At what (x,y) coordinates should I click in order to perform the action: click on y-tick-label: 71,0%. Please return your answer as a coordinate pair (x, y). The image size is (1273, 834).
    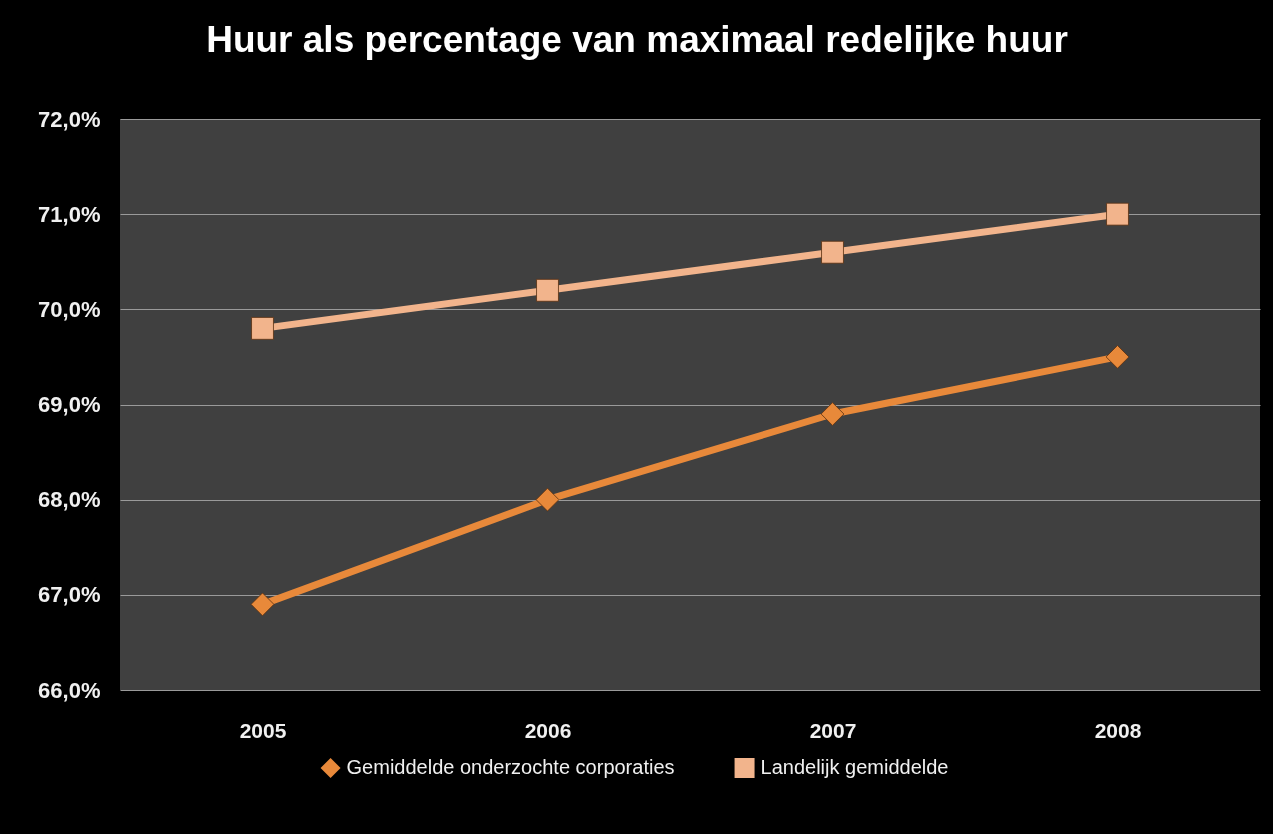
    Looking at the image, I should click on (69, 214).